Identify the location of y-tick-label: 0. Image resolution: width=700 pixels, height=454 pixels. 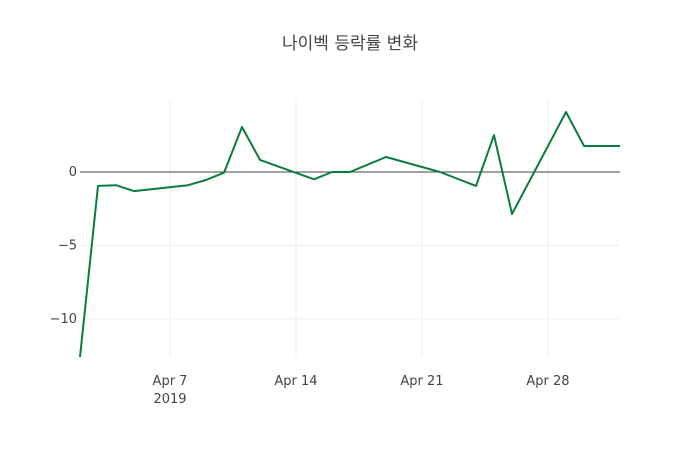
(73, 172).